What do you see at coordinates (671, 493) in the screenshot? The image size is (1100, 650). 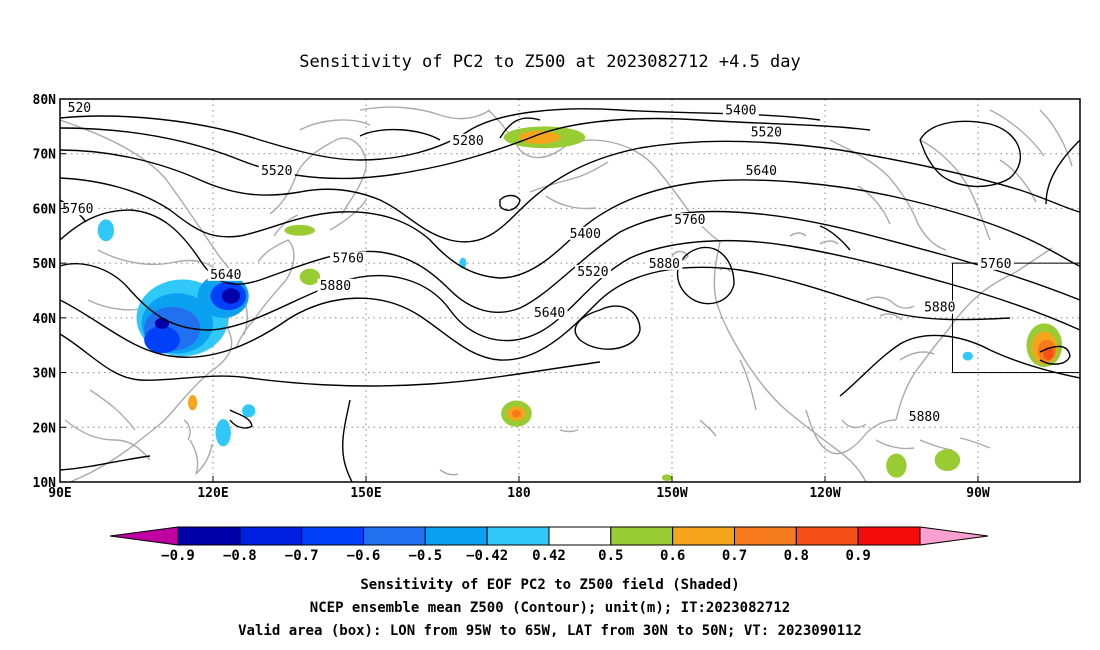 I see `x-tick-label: 150W` at bounding box center [671, 493].